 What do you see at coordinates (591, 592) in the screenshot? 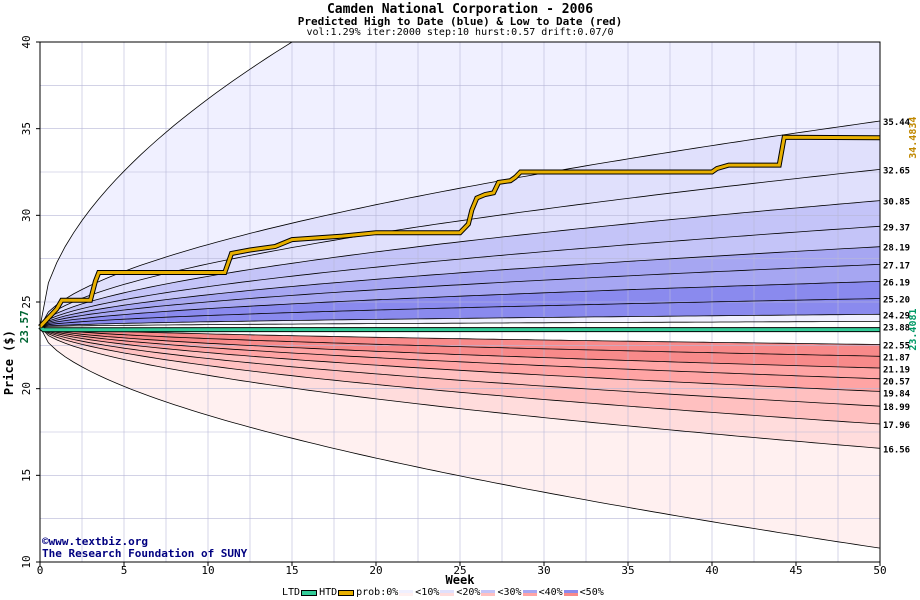
I see `legend-item-50: <50%` at bounding box center [591, 592].